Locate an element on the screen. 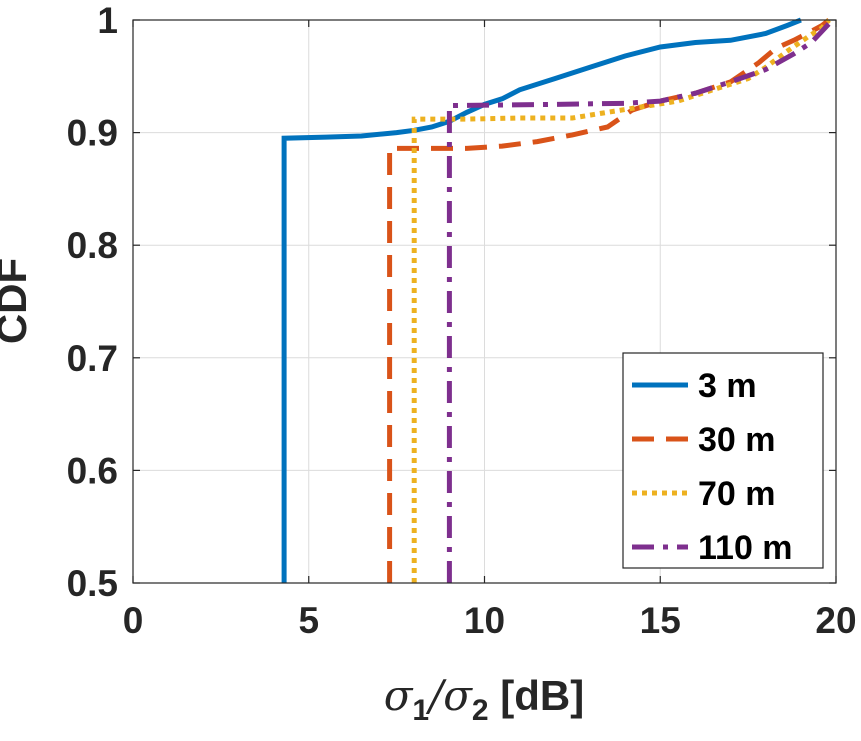  x-label-unit: [dB] is located at coordinates (537, 695).